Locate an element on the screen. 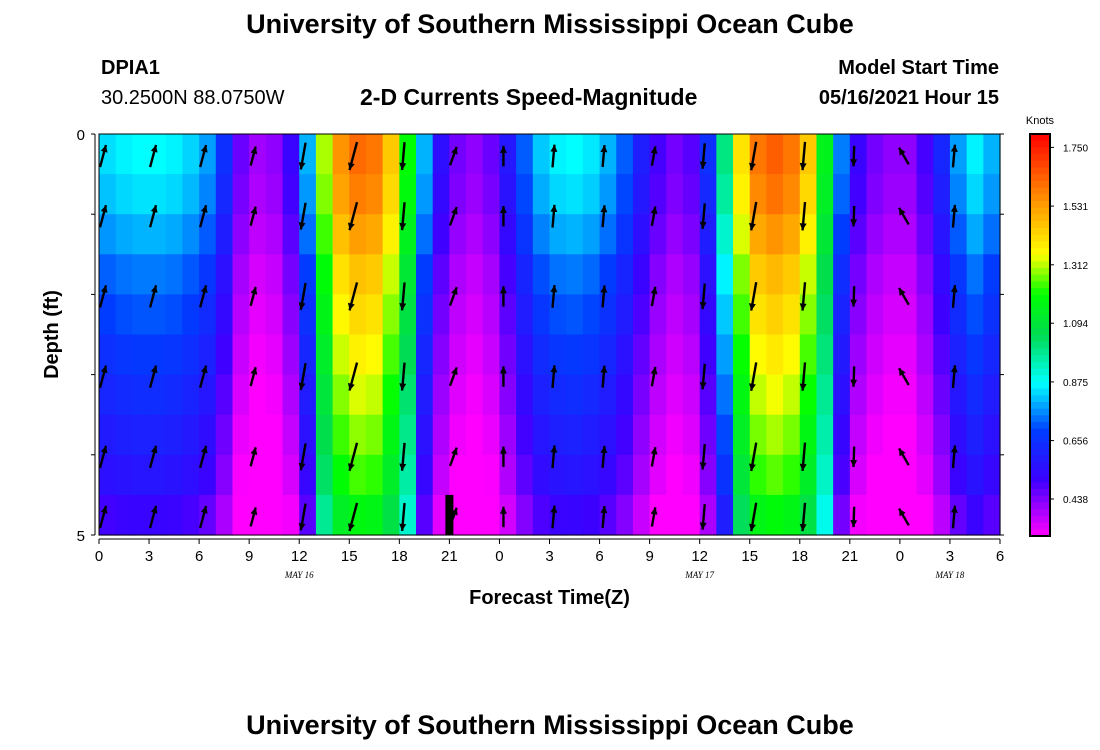  x-tick-label: 3 is located at coordinates (149, 556).